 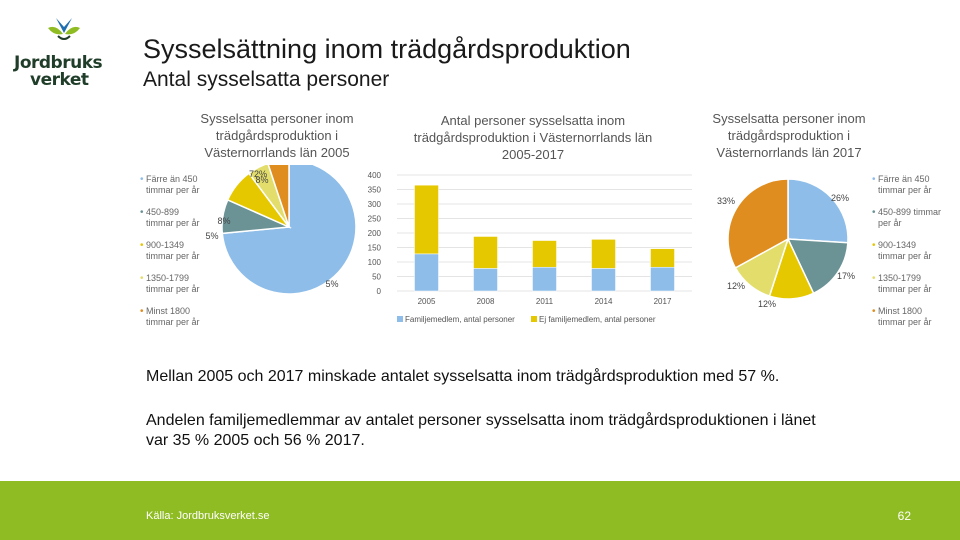 I want to click on logo-line1: Jordbruks, so click(x=58, y=63).